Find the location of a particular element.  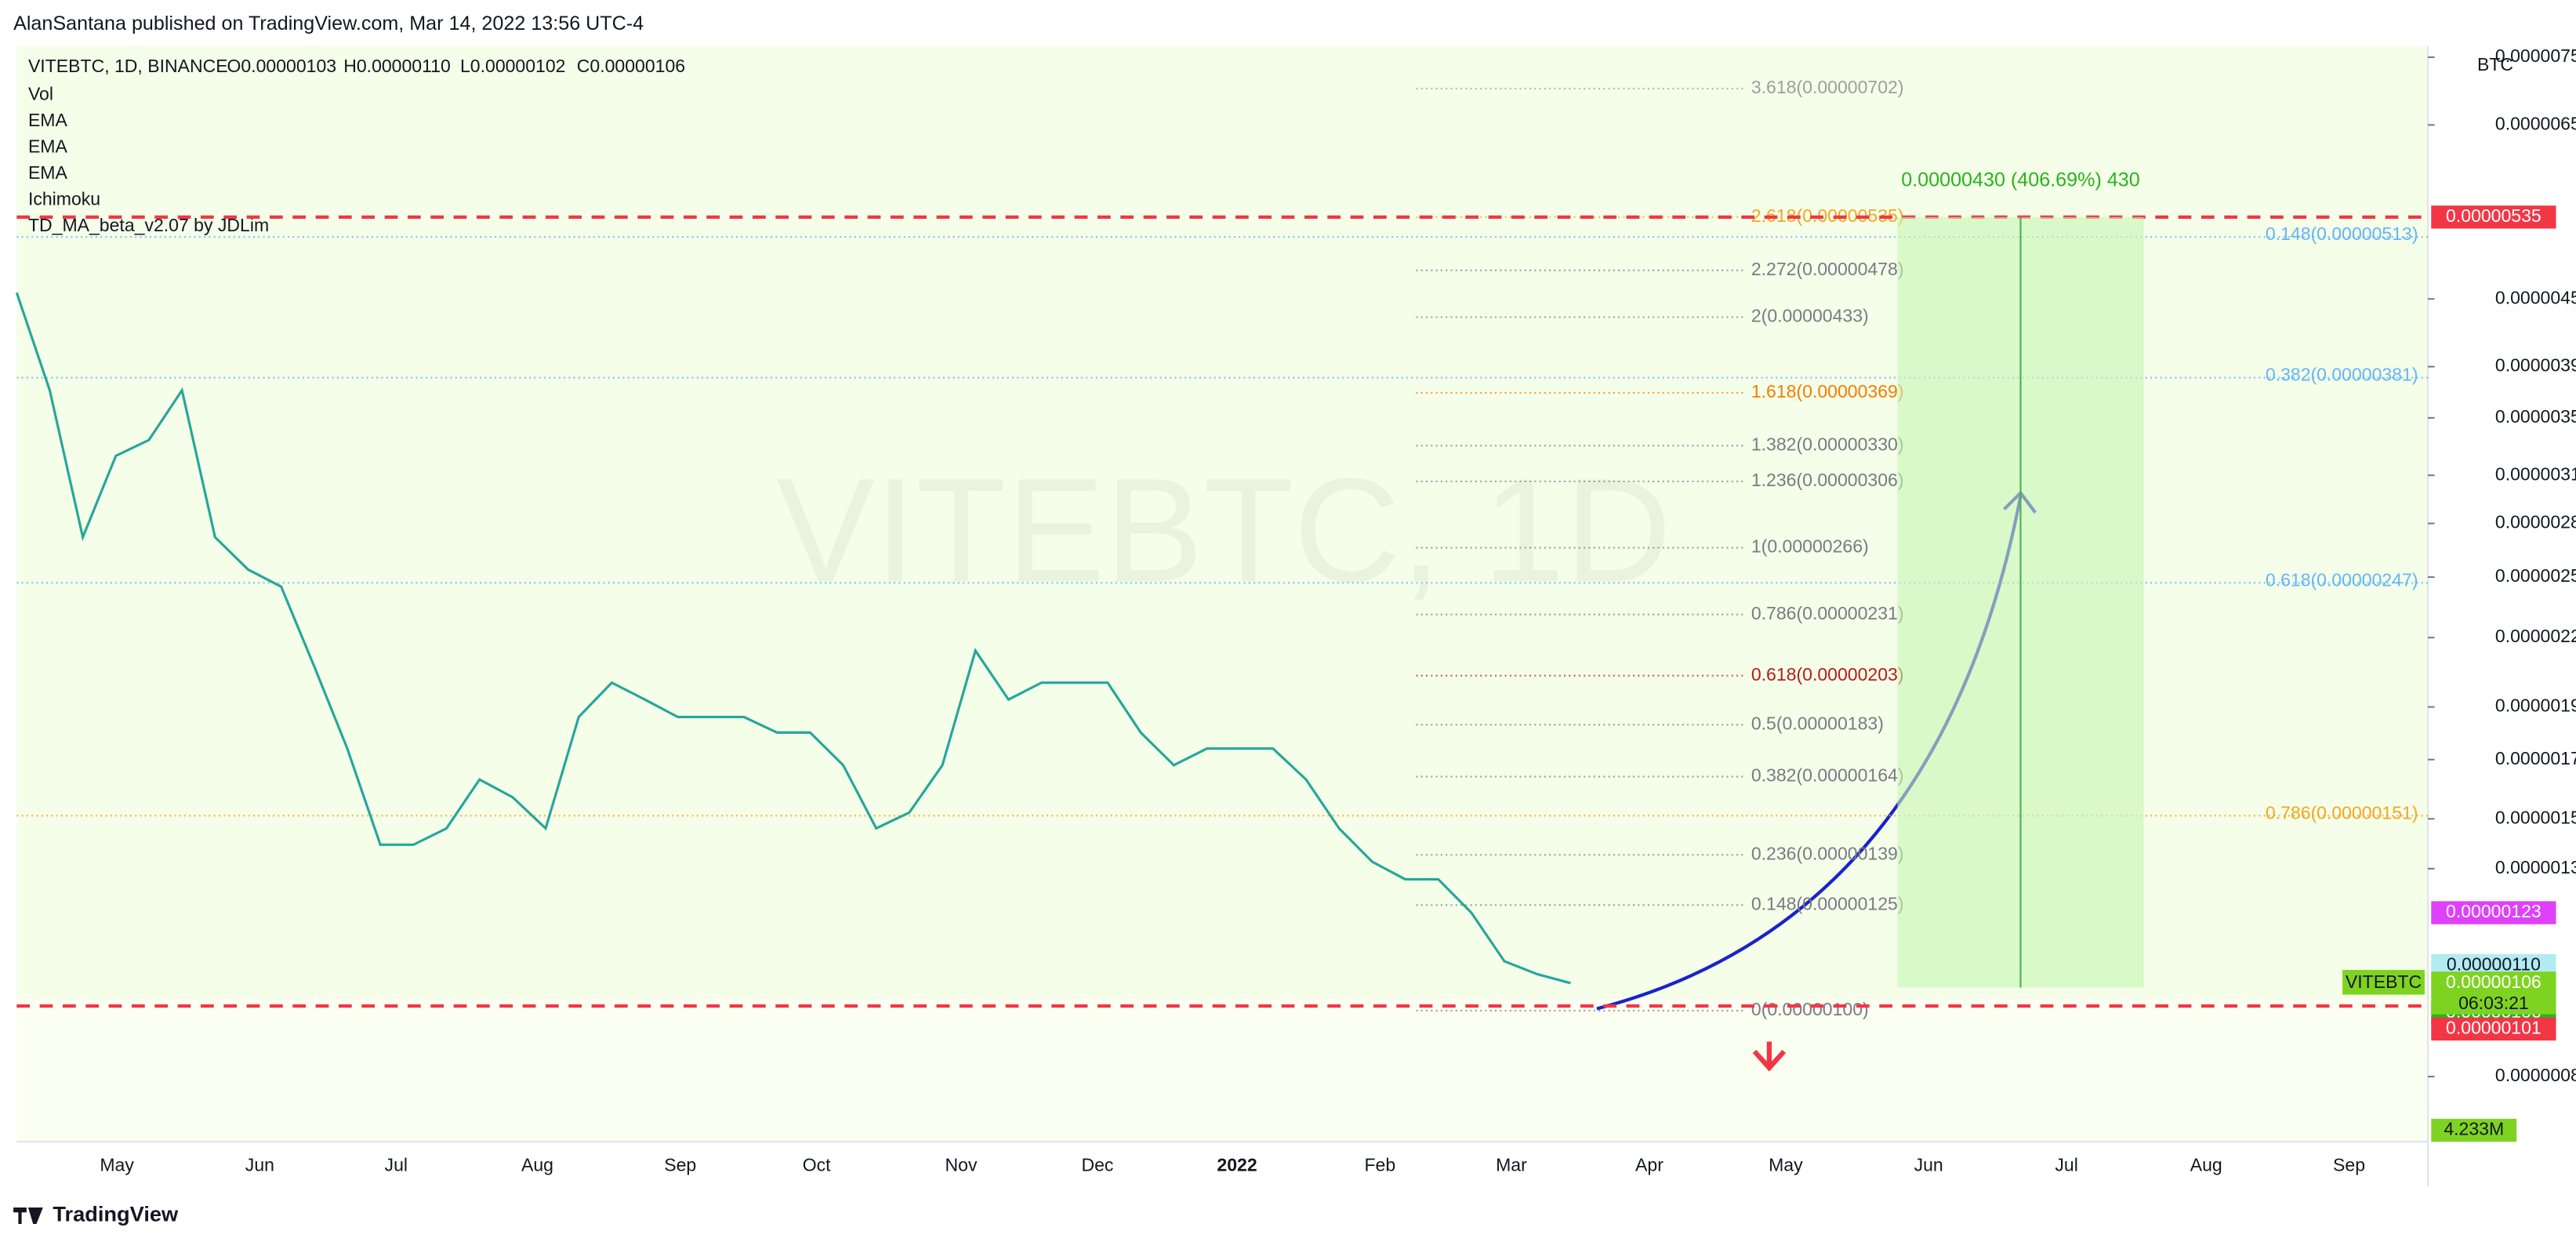

fib-label: 2(0.00000433) is located at coordinates (1810, 316).